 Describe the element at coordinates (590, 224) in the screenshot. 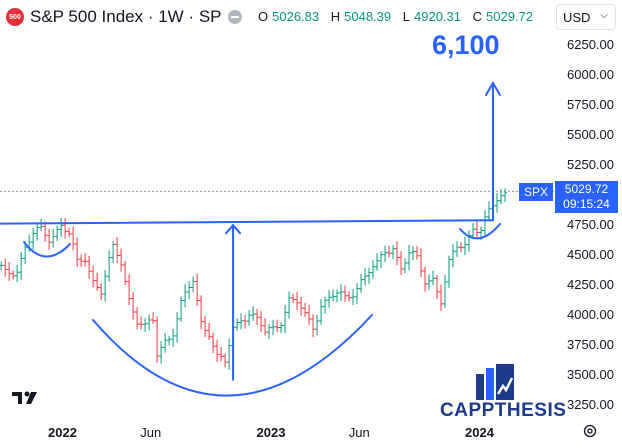

I see `y-tick-label: 4750.00` at that location.